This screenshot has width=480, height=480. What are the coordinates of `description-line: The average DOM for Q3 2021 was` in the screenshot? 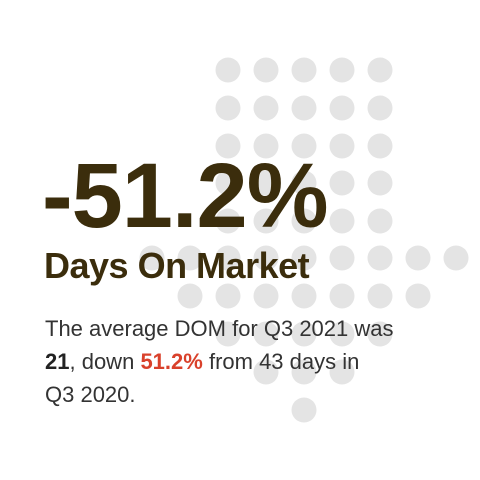 It's located at (219, 328).